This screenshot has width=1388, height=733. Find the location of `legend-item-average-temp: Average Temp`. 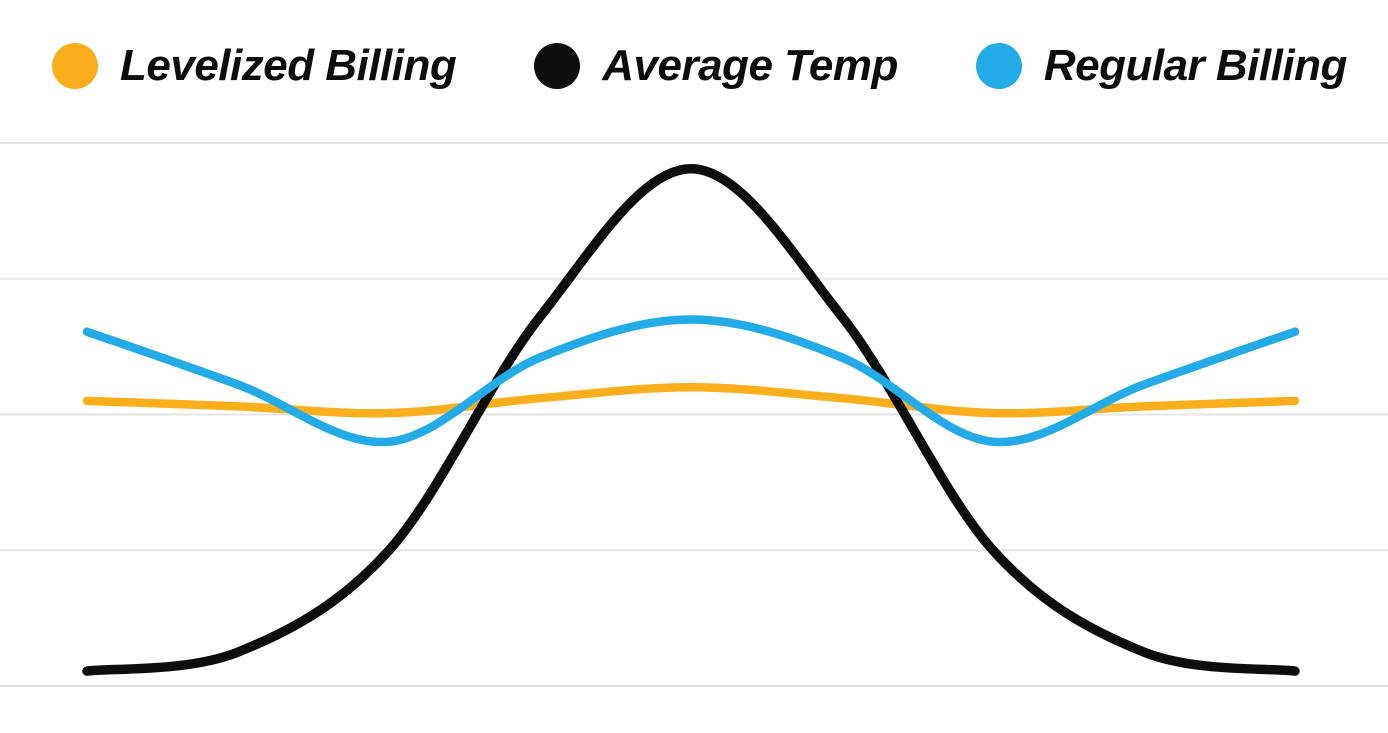

legend-item-average-temp: Average Temp is located at coordinates (716, 66).